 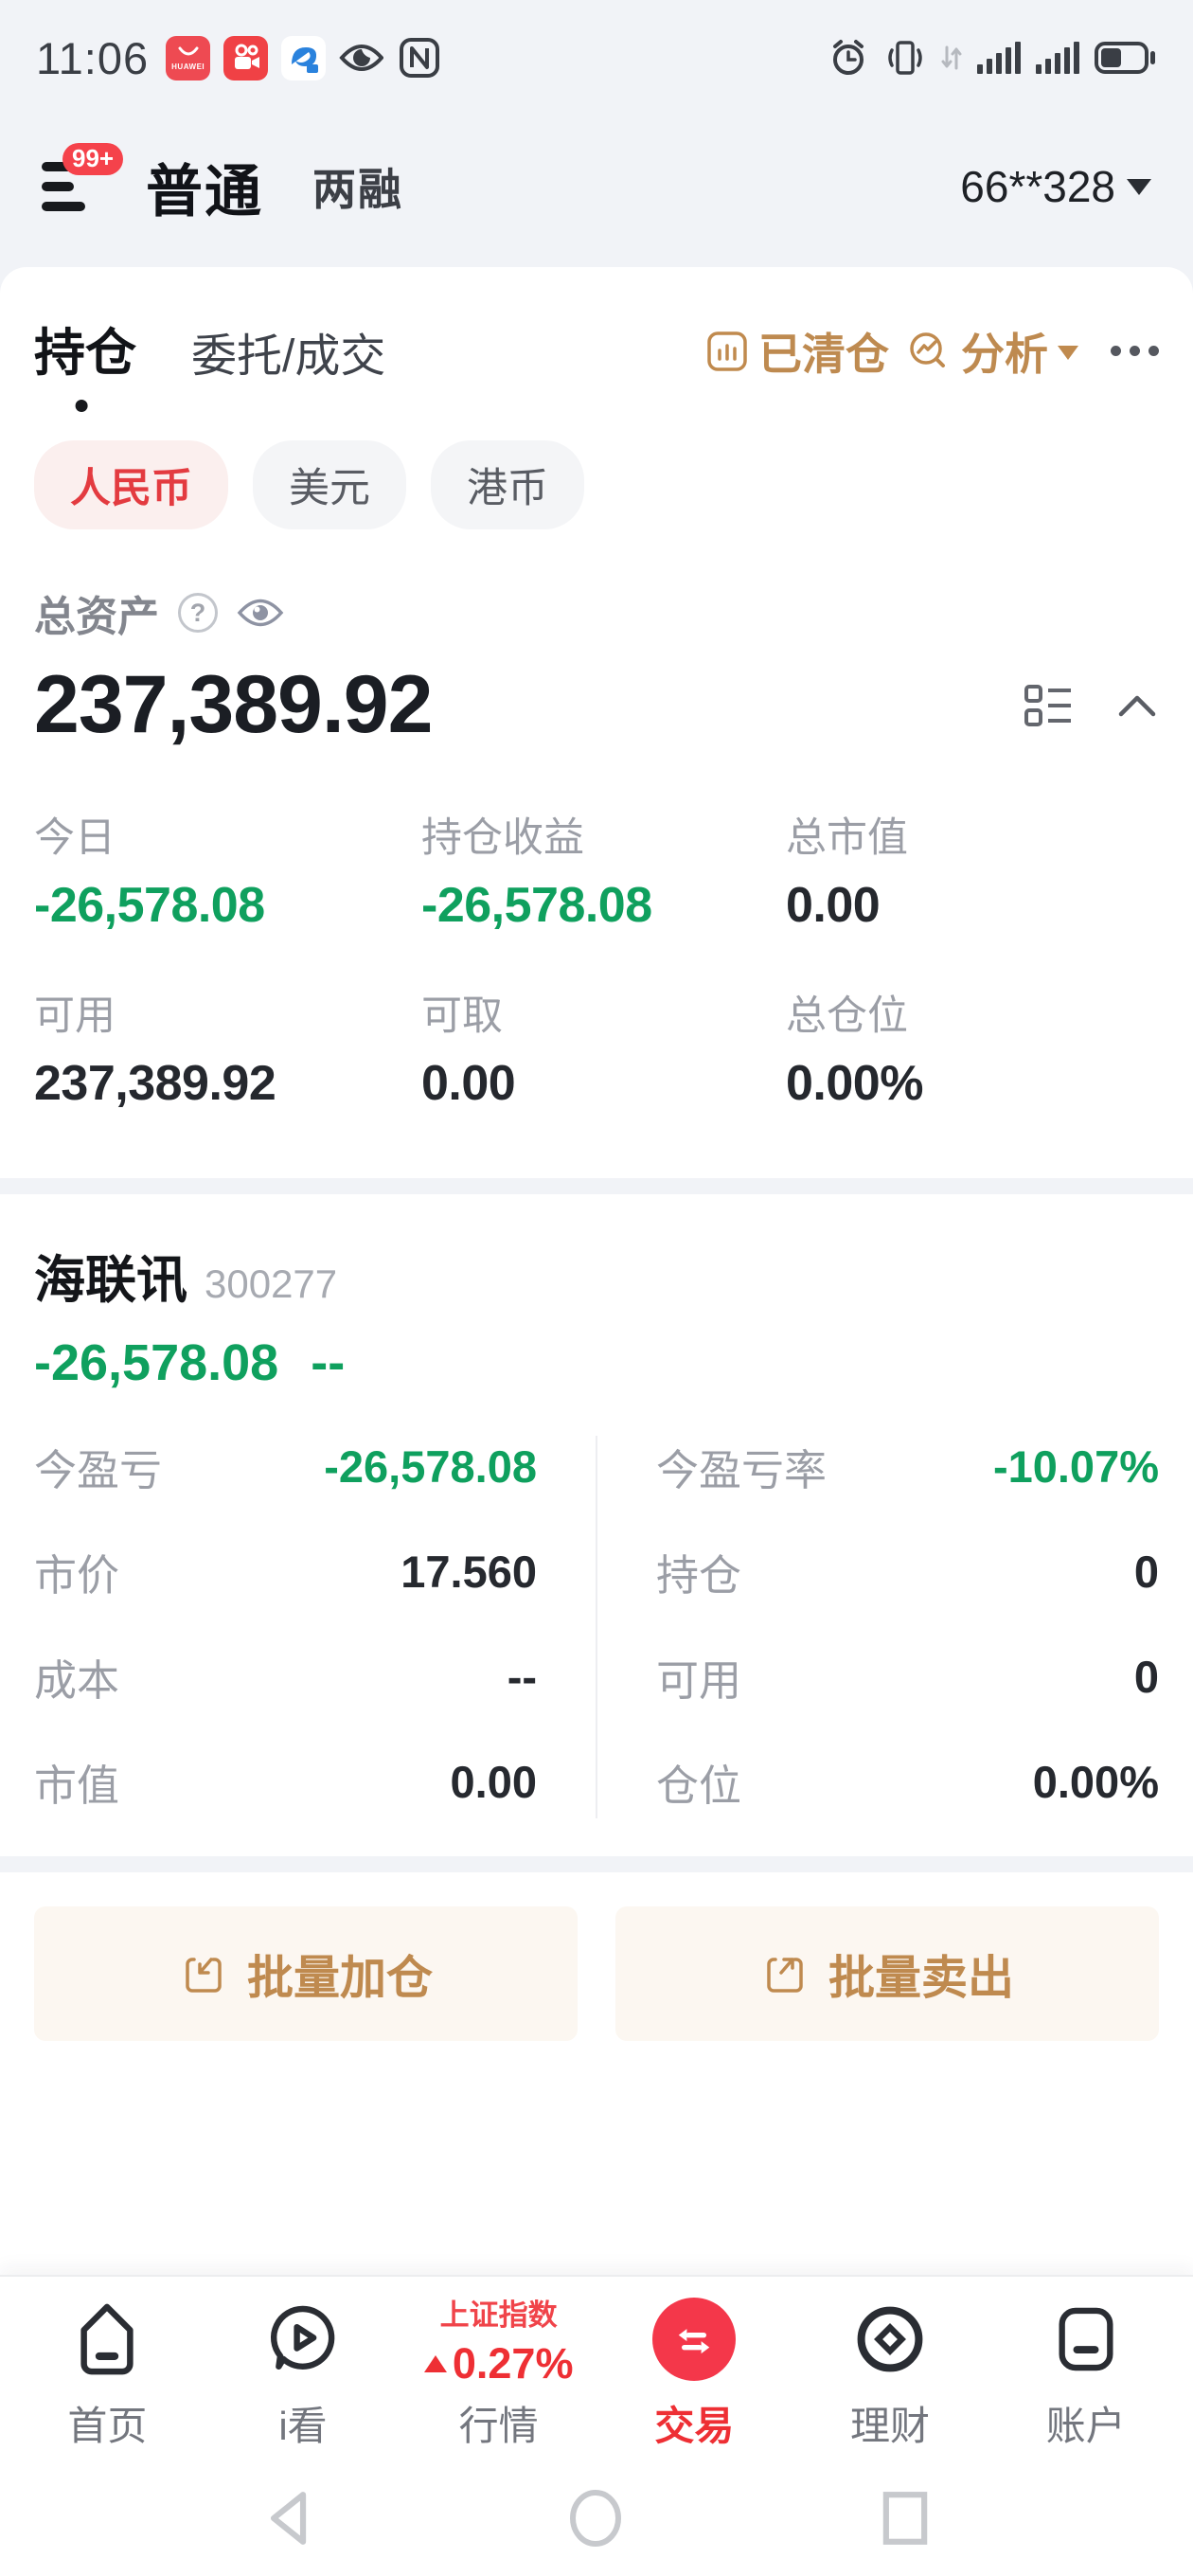 What do you see at coordinates (507, 484) in the screenshot?
I see `currency-tab-hkd: 港币` at bounding box center [507, 484].